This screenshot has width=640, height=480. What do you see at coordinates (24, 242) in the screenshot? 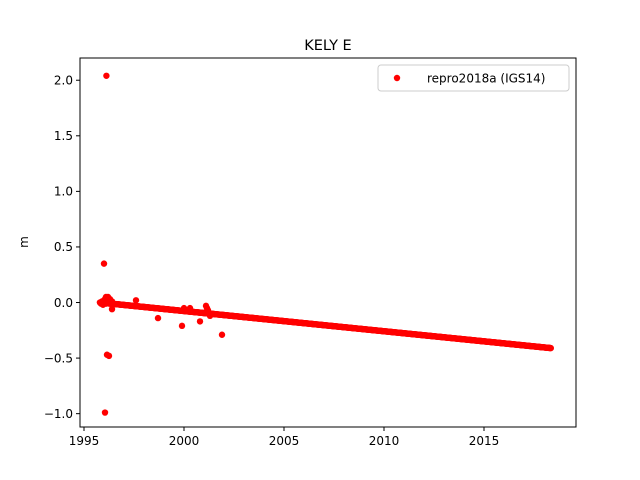
I see `y-axis-label: m` at bounding box center [24, 242].